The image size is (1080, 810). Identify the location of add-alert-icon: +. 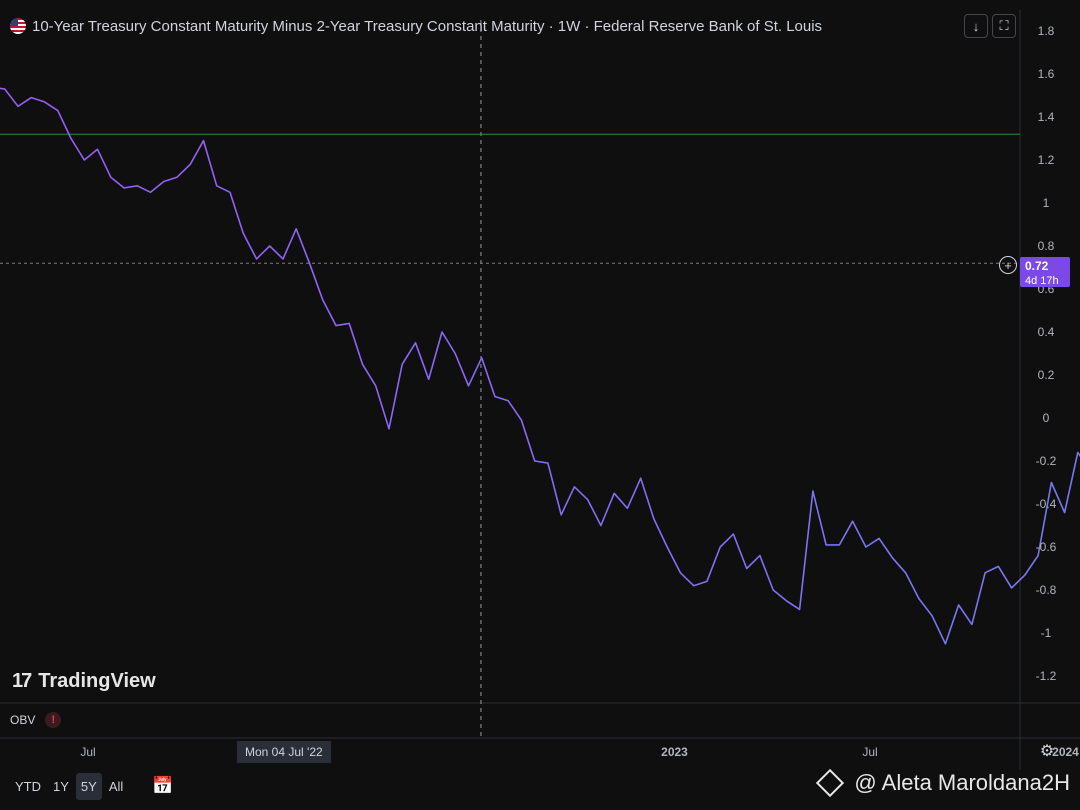
(1008, 265).